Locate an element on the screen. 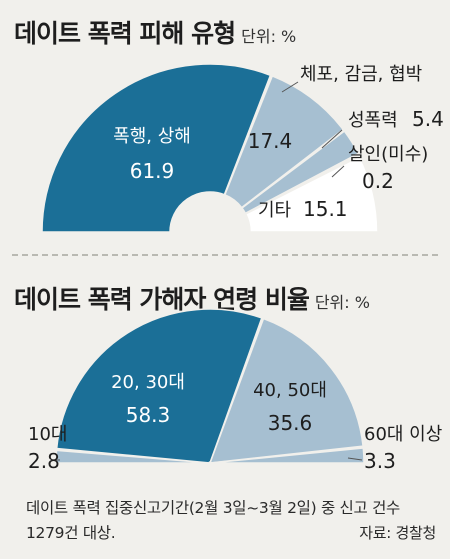  chart-2-slice-1-label: 10대 is located at coordinates (47, 434).